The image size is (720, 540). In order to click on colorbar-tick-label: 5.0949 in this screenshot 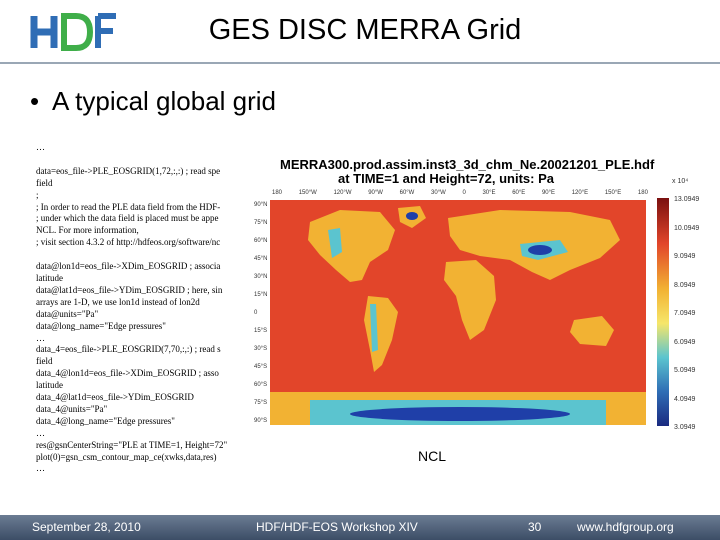, I will do `click(685, 370)`.